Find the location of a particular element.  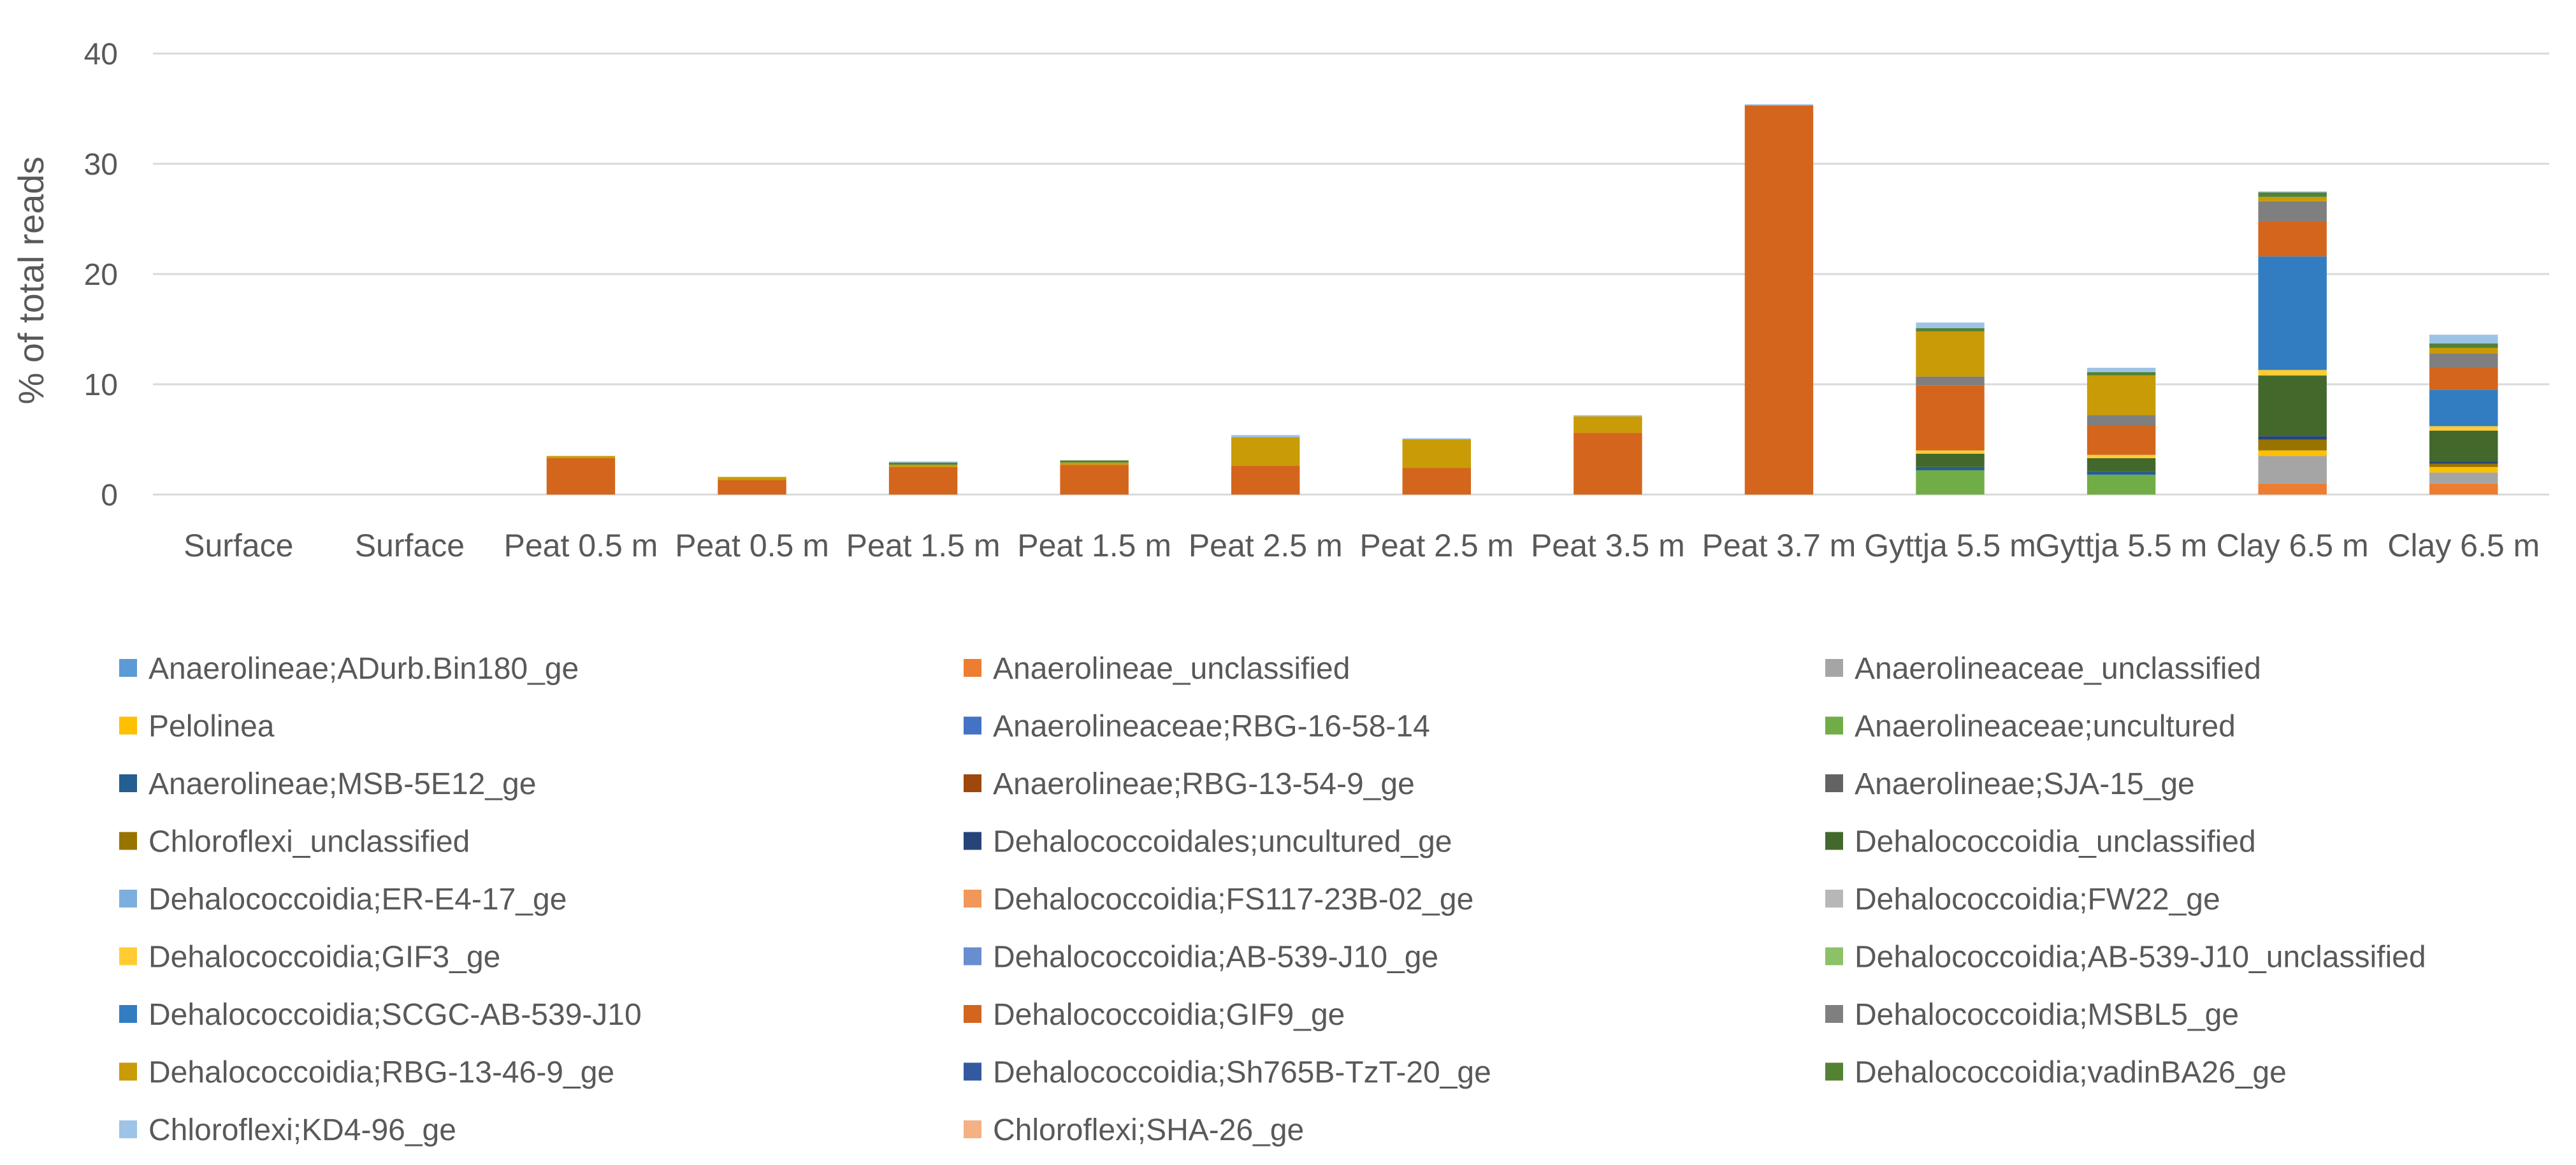

legend-item: Pelolinea is located at coordinates (197, 727).